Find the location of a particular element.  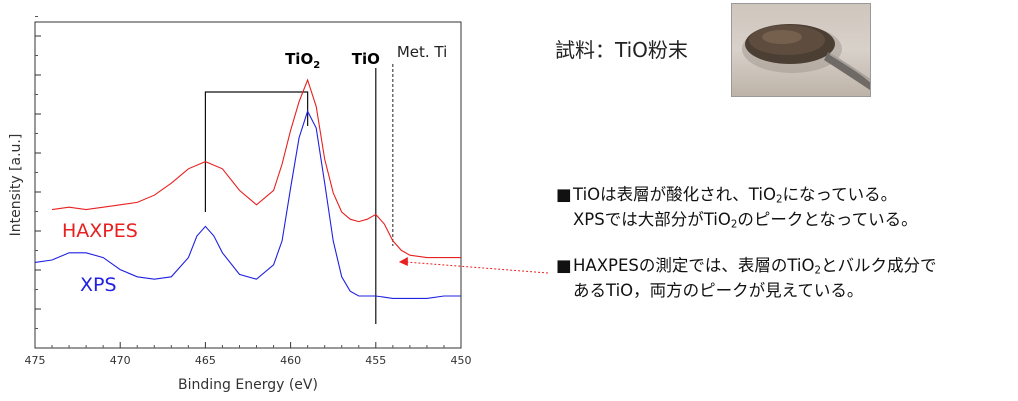

spatula-photo-graphic is located at coordinates (806, 57).